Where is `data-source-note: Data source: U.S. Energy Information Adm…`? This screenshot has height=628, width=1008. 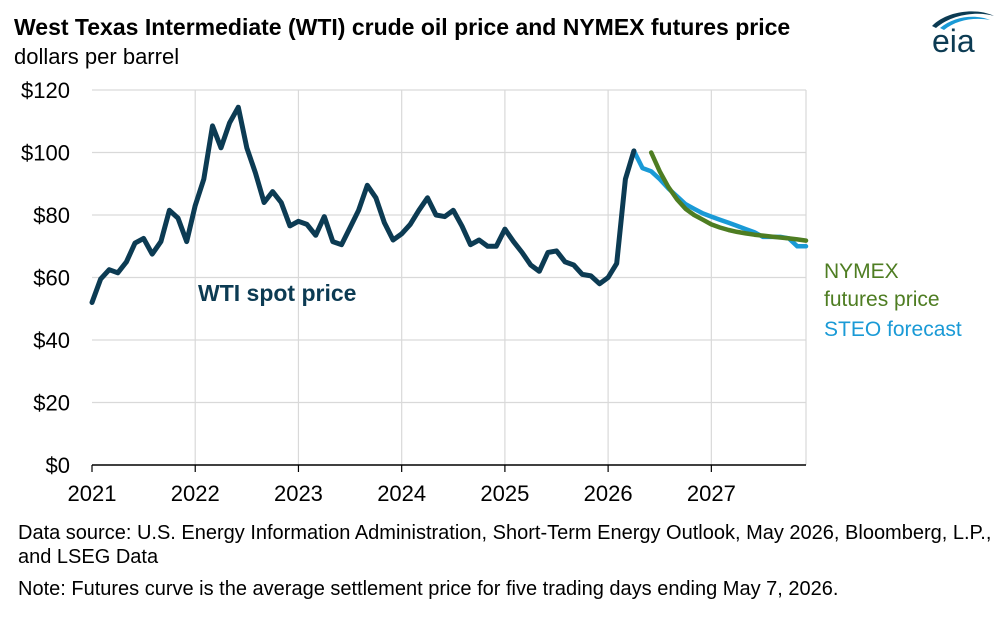
data-source-note: Data source: U.S. Energy Information Adm… is located at coordinates (505, 545).